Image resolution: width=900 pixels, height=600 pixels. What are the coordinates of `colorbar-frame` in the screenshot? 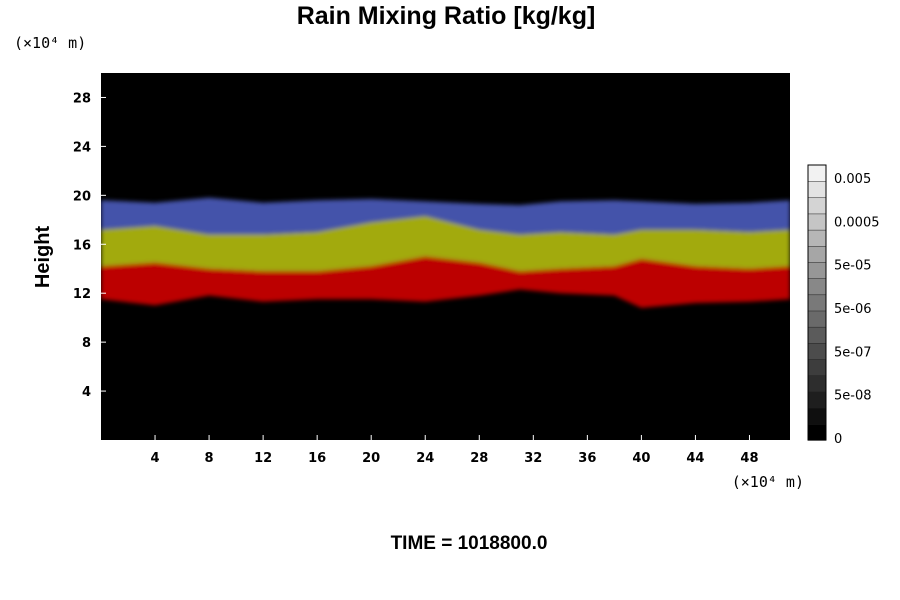 It's located at (817, 302).